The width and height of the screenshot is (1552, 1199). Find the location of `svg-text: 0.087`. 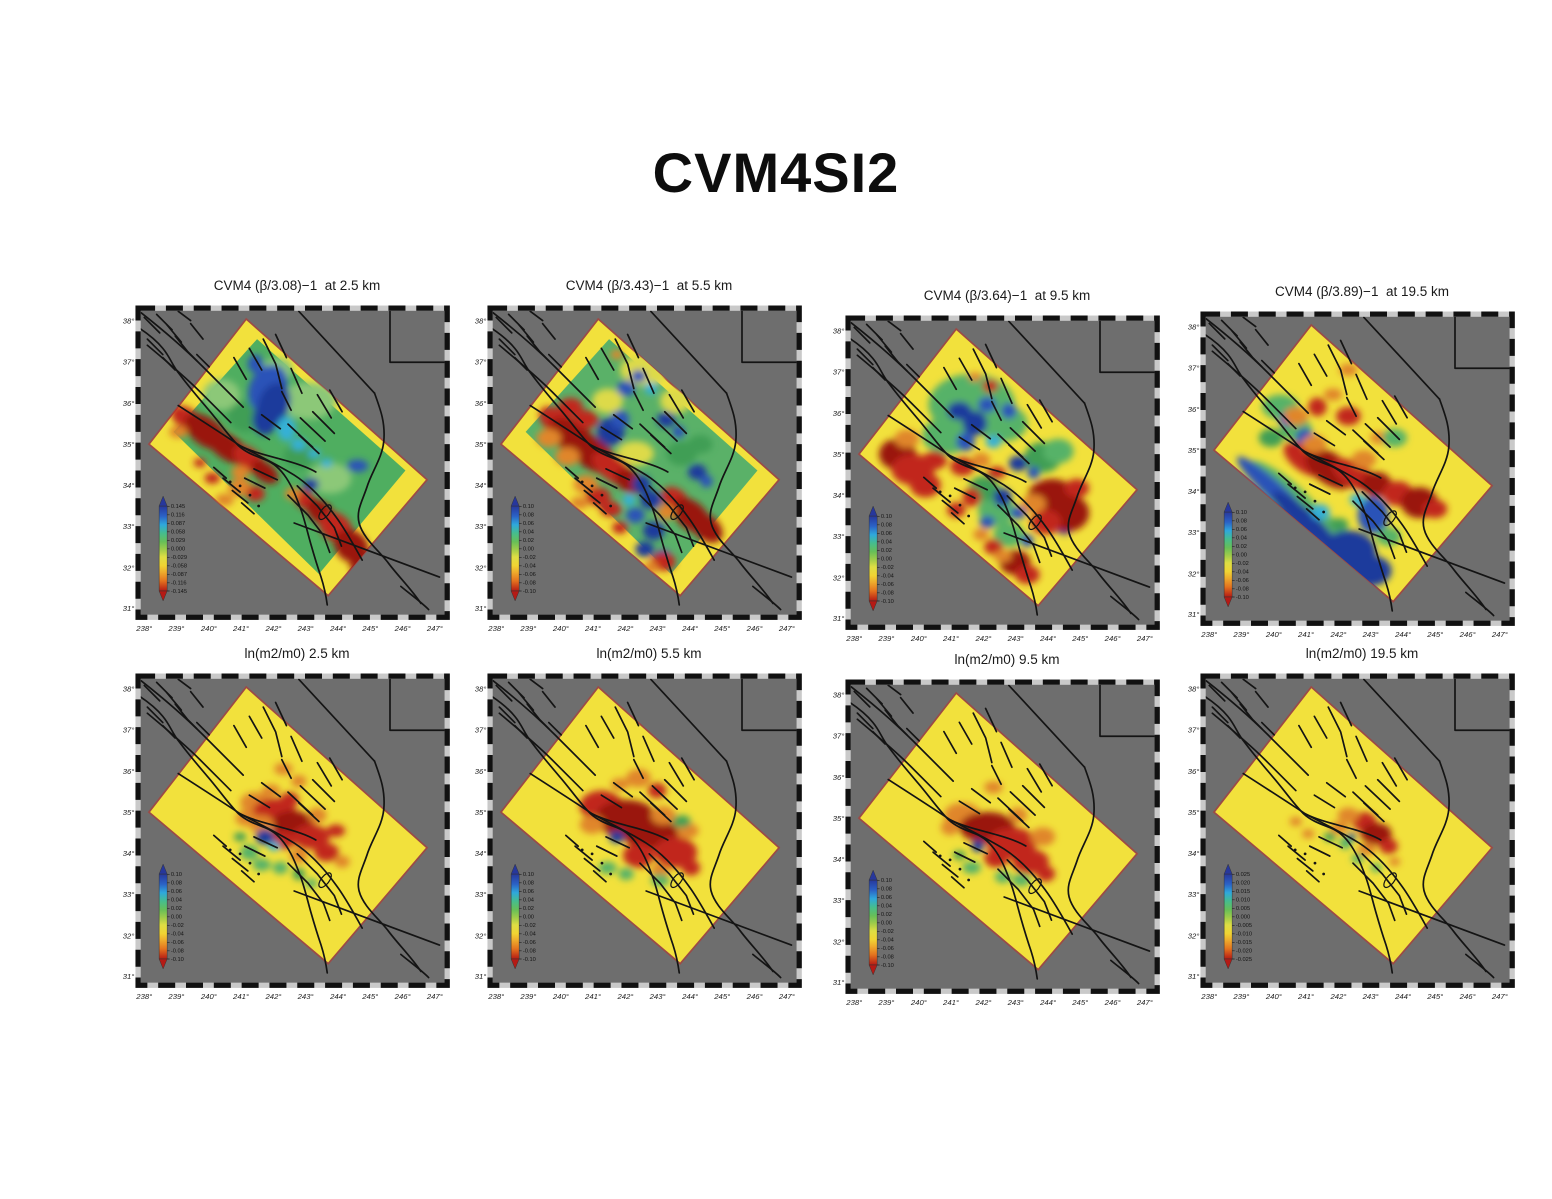

svg-text: 0.087 is located at coordinates (178, 524).